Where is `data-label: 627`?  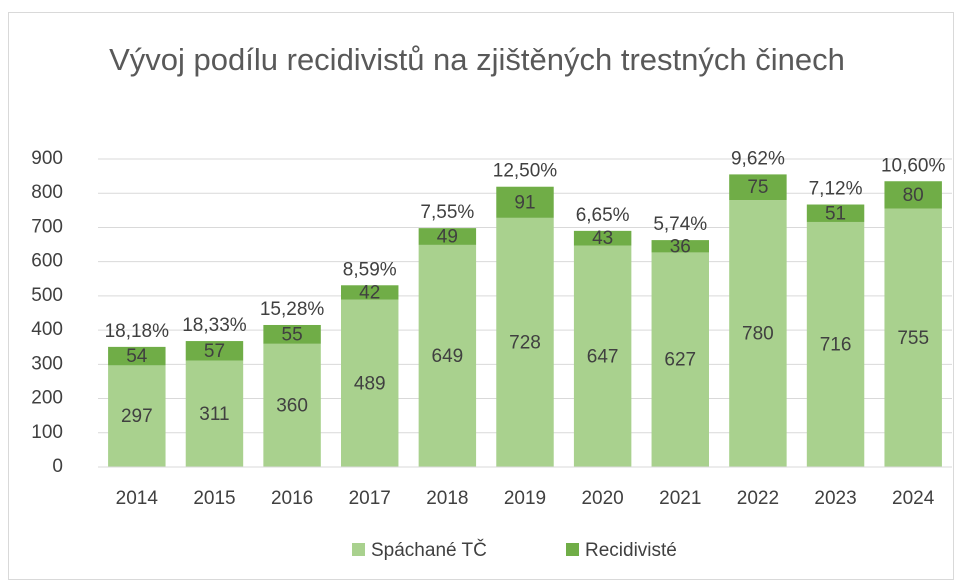
data-label: 627 is located at coordinates (680, 360).